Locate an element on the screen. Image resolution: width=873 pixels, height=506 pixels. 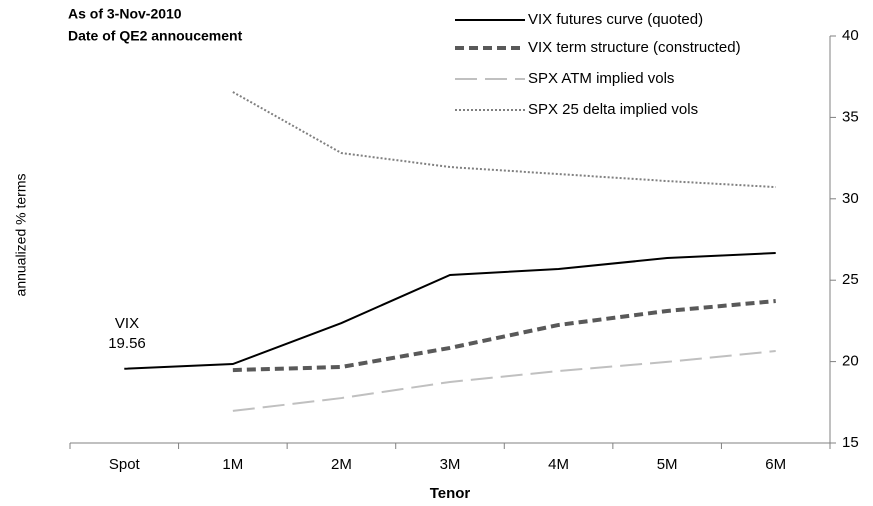
x-axis-label: Tenor is located at coordinates (450, 493).